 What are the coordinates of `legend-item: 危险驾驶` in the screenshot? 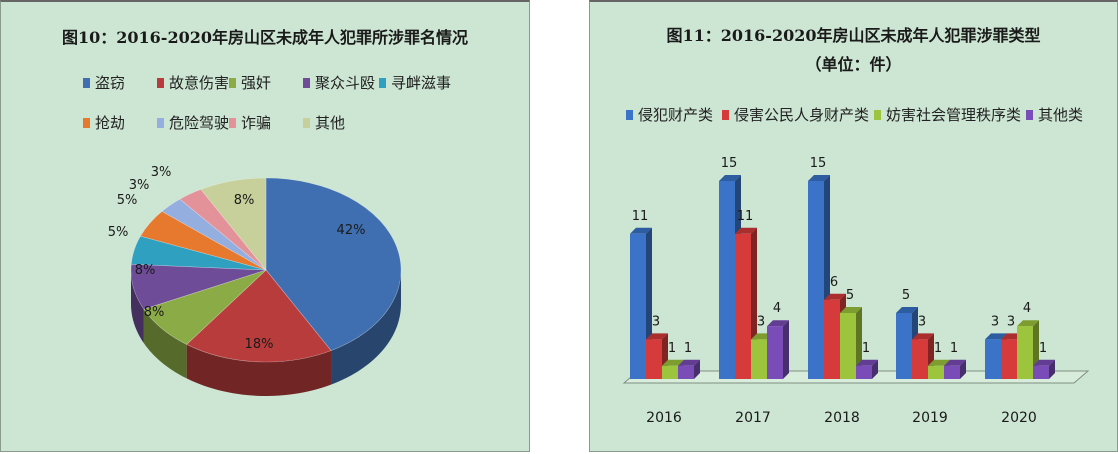 It's located at (193, 122).